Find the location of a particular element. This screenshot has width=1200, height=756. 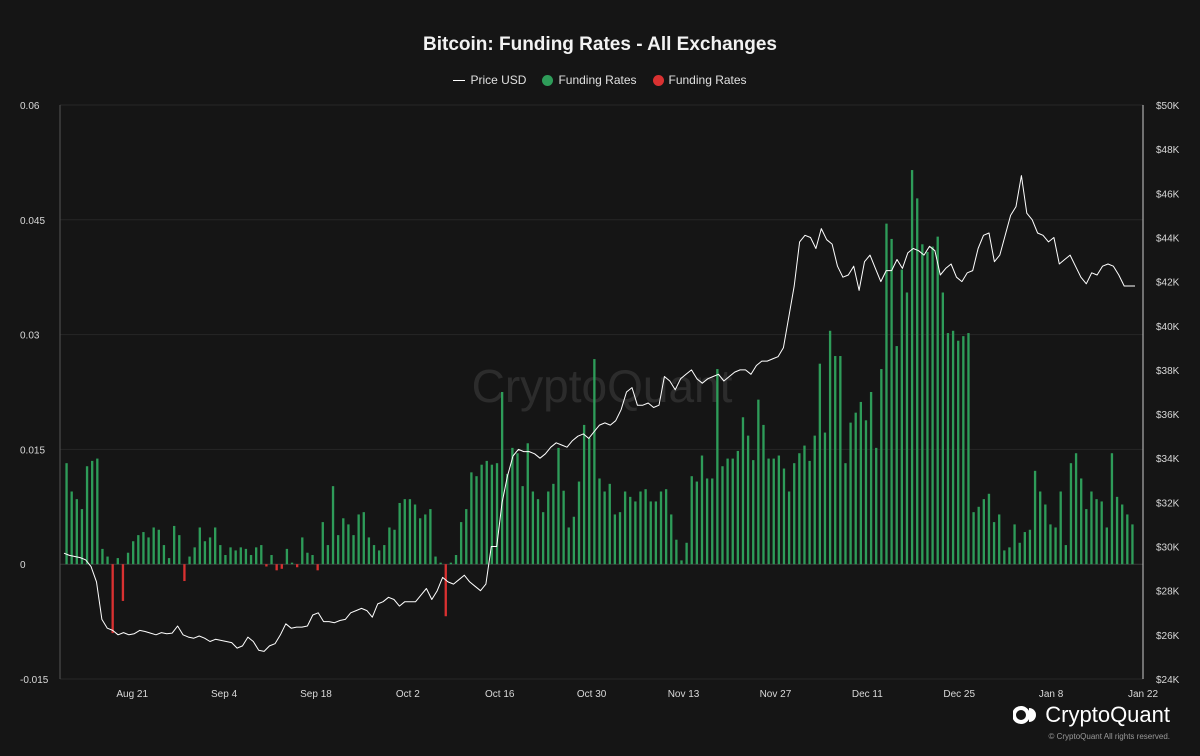

right-tick-label: $42K is located at coordinates (1168, 283).